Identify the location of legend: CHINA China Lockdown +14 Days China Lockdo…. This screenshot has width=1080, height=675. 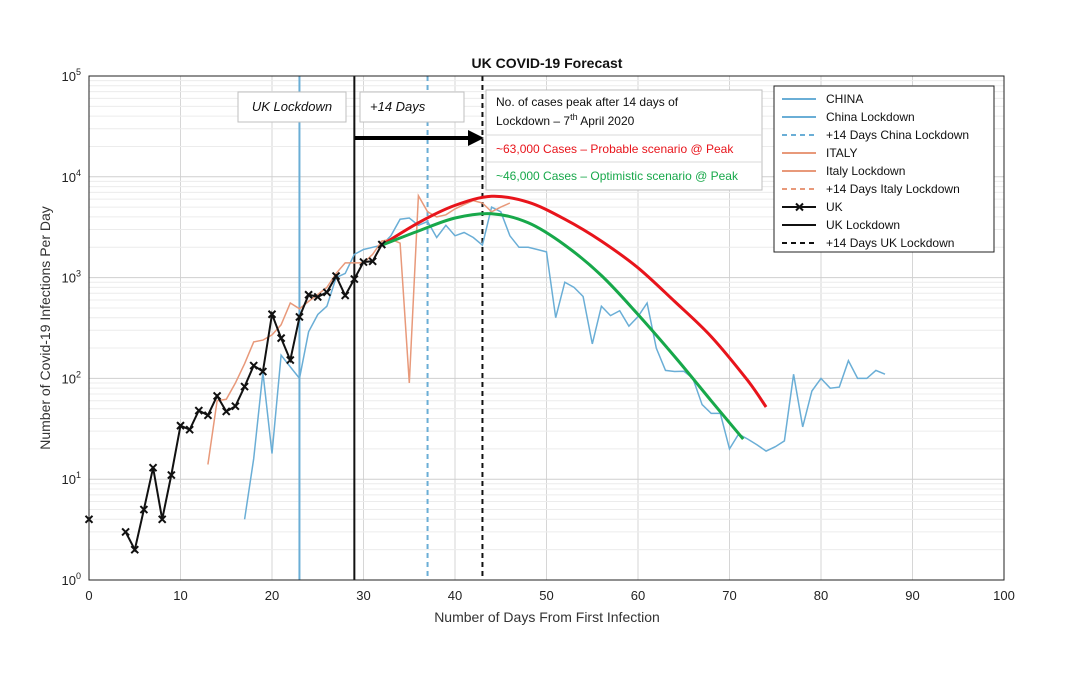
(884, 169).